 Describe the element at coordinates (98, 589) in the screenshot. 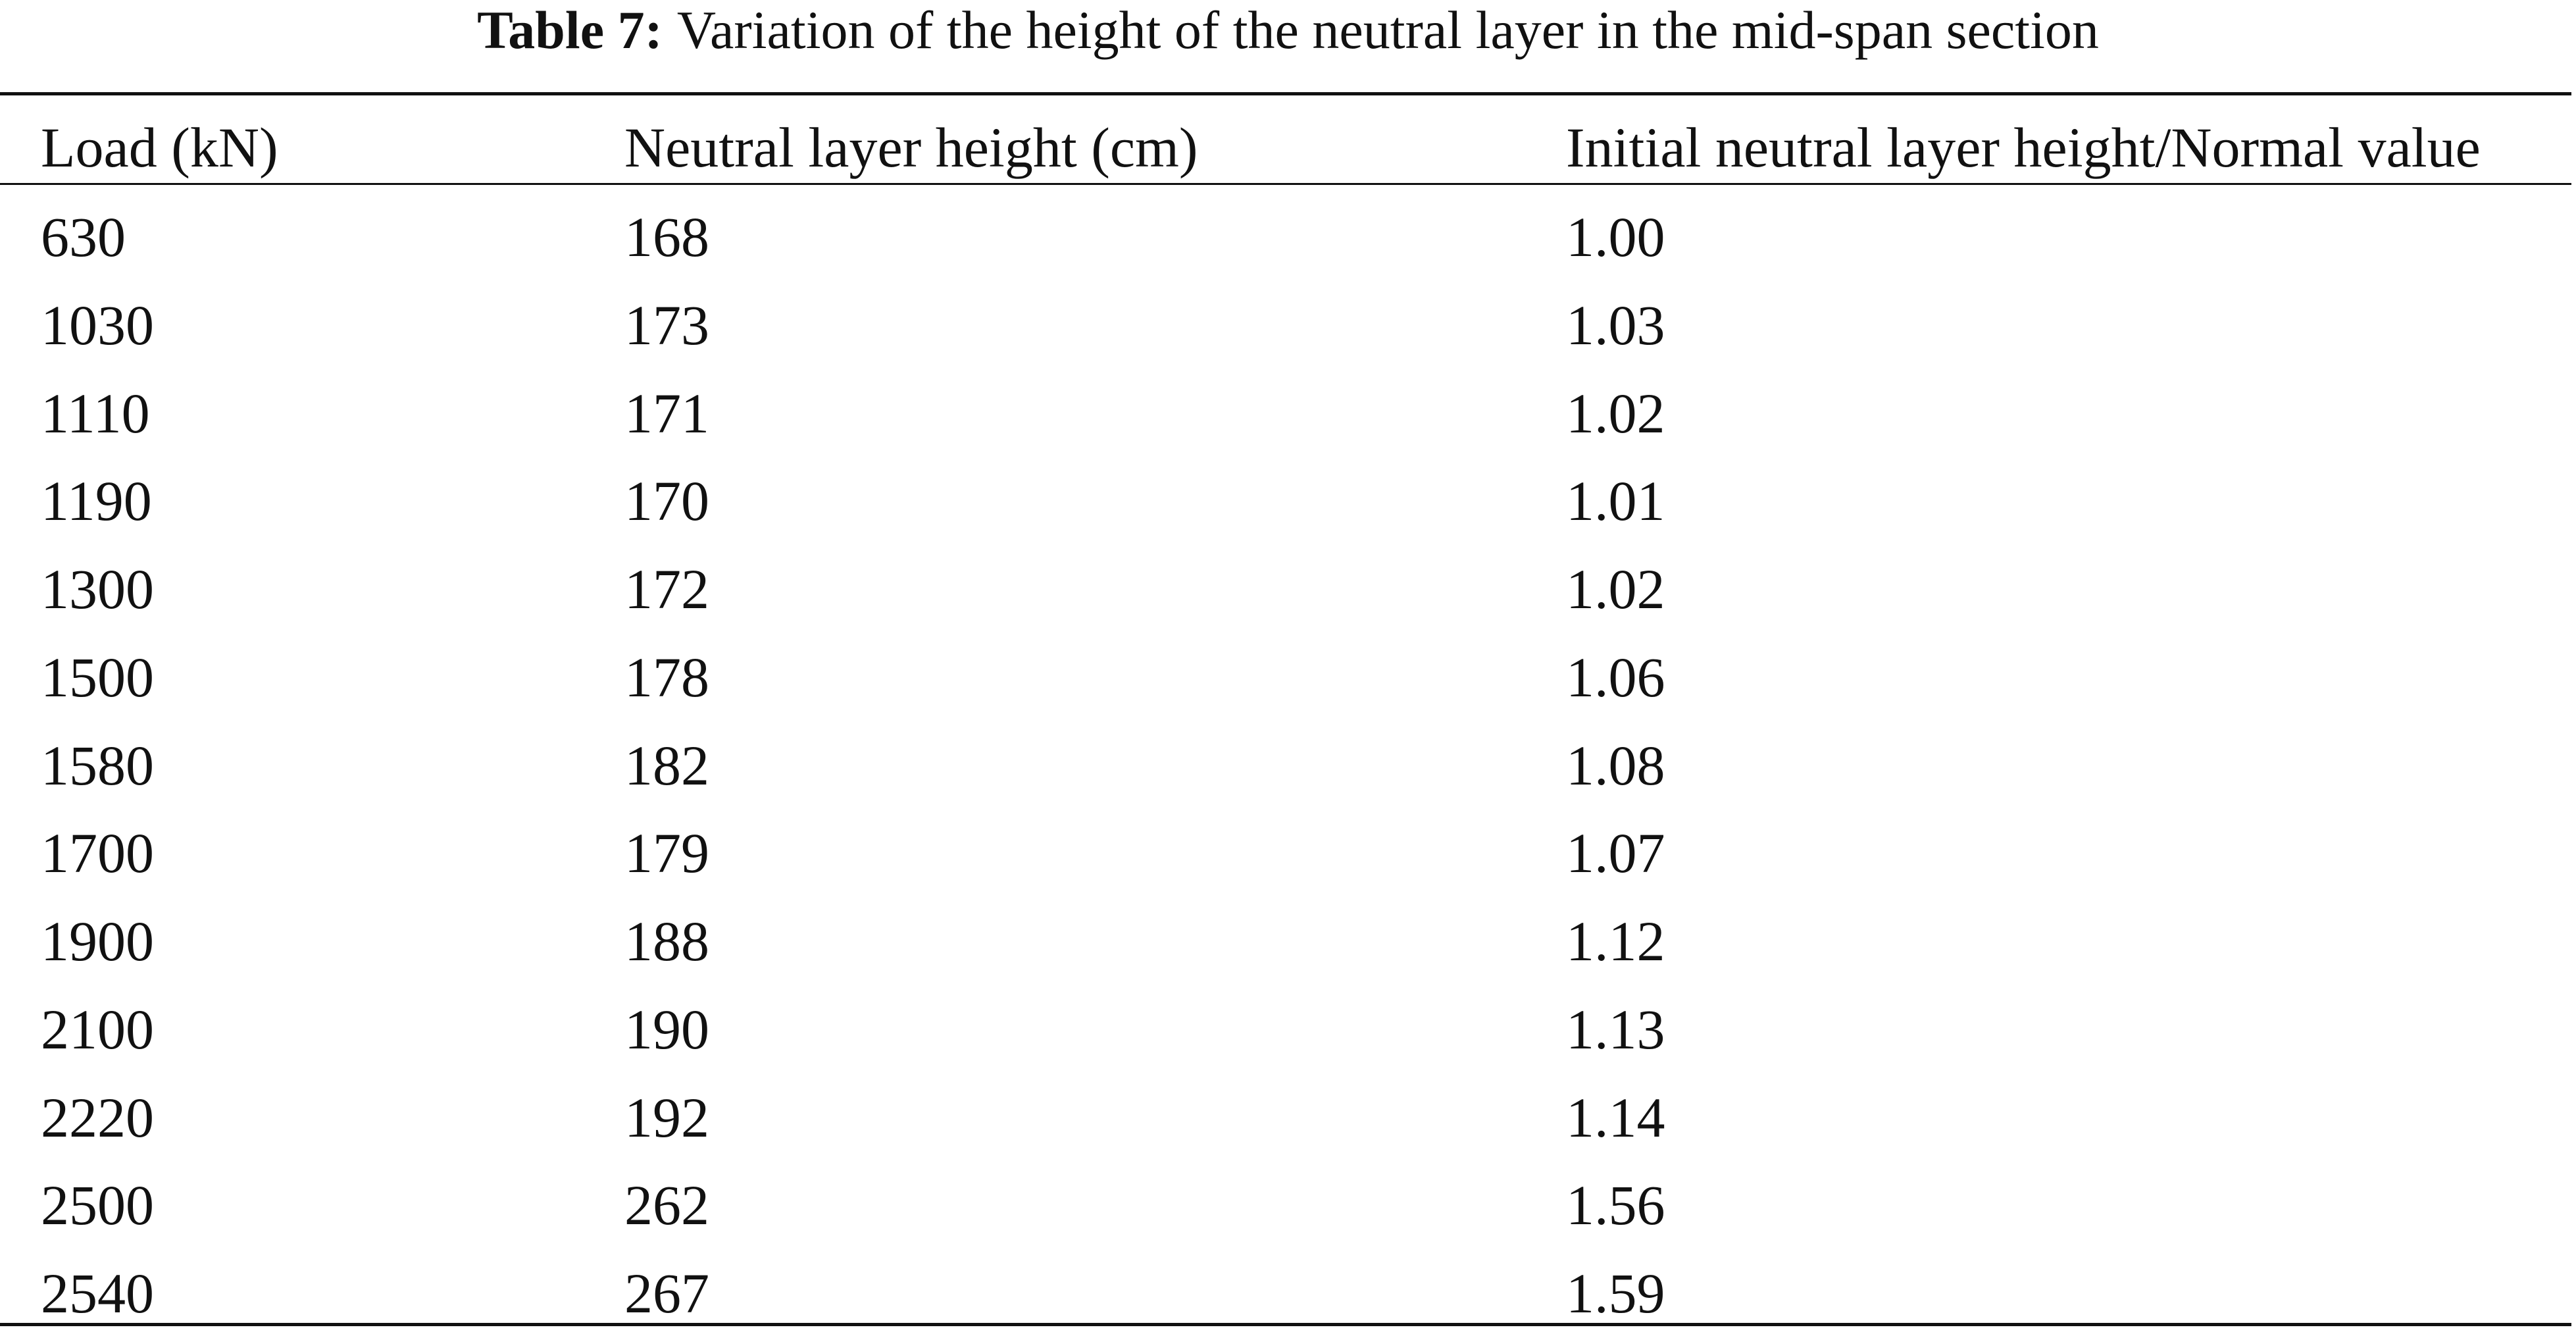

I see `table-cell: 1300` at that location.